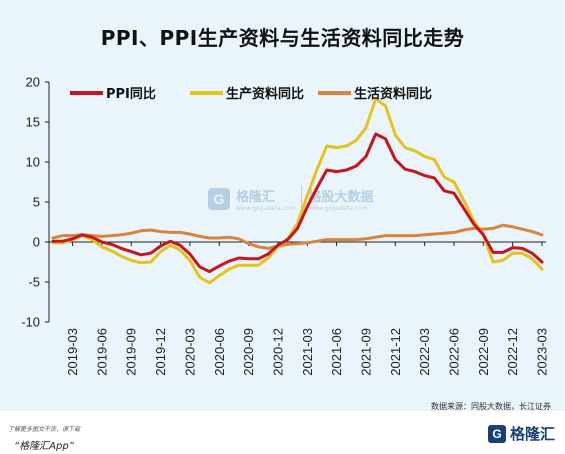  Describe the element at coordinates (395, 352) in the screenshot. I see `x-tick-label: 2021-12` at that location.